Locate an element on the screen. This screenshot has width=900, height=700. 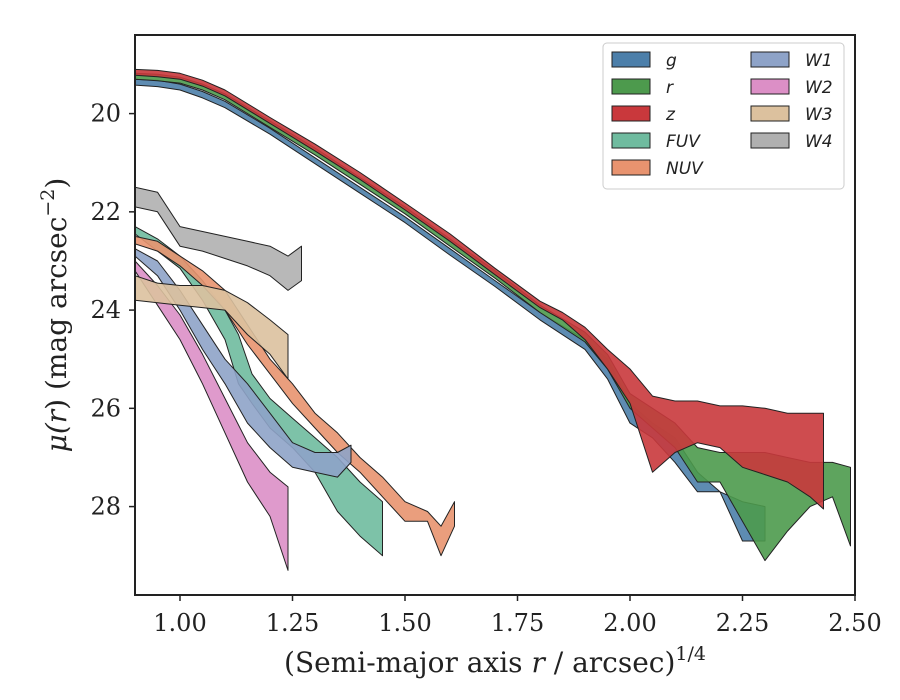
y-axis-title-rest: ) (mag arcsec is located at coordinates (56, 313).